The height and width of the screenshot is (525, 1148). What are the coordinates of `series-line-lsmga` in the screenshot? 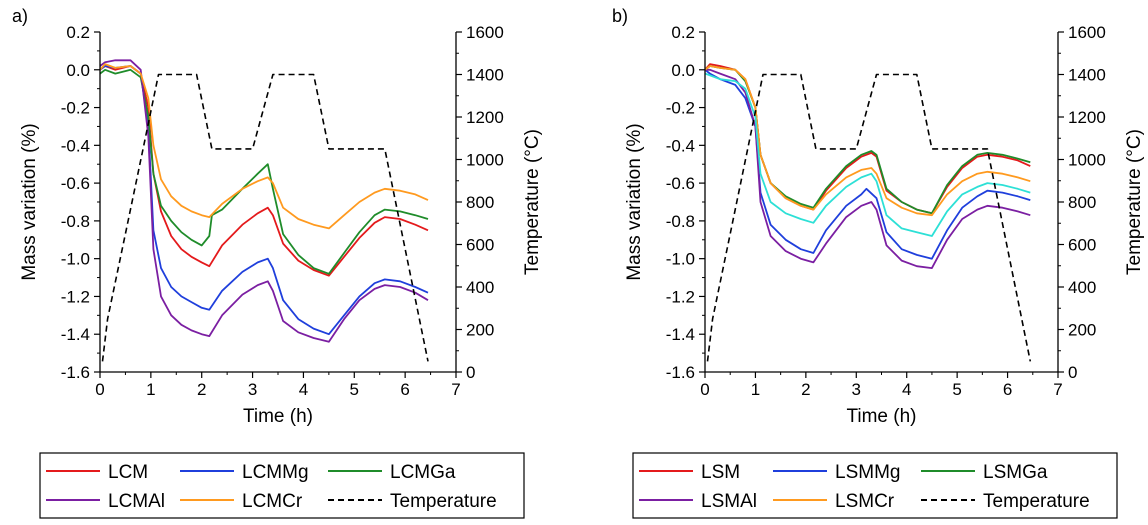 It's located at (868, 140).